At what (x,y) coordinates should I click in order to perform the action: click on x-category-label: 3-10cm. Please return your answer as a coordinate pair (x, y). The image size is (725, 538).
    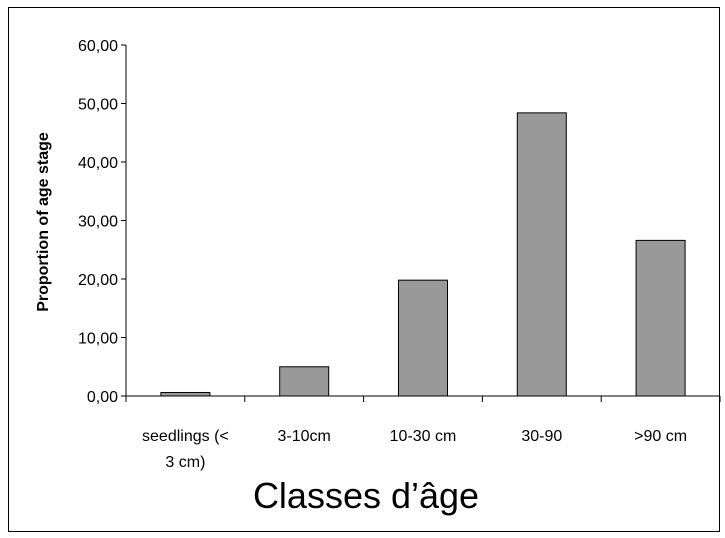
    Looking at the image, I should click on (304, 436).